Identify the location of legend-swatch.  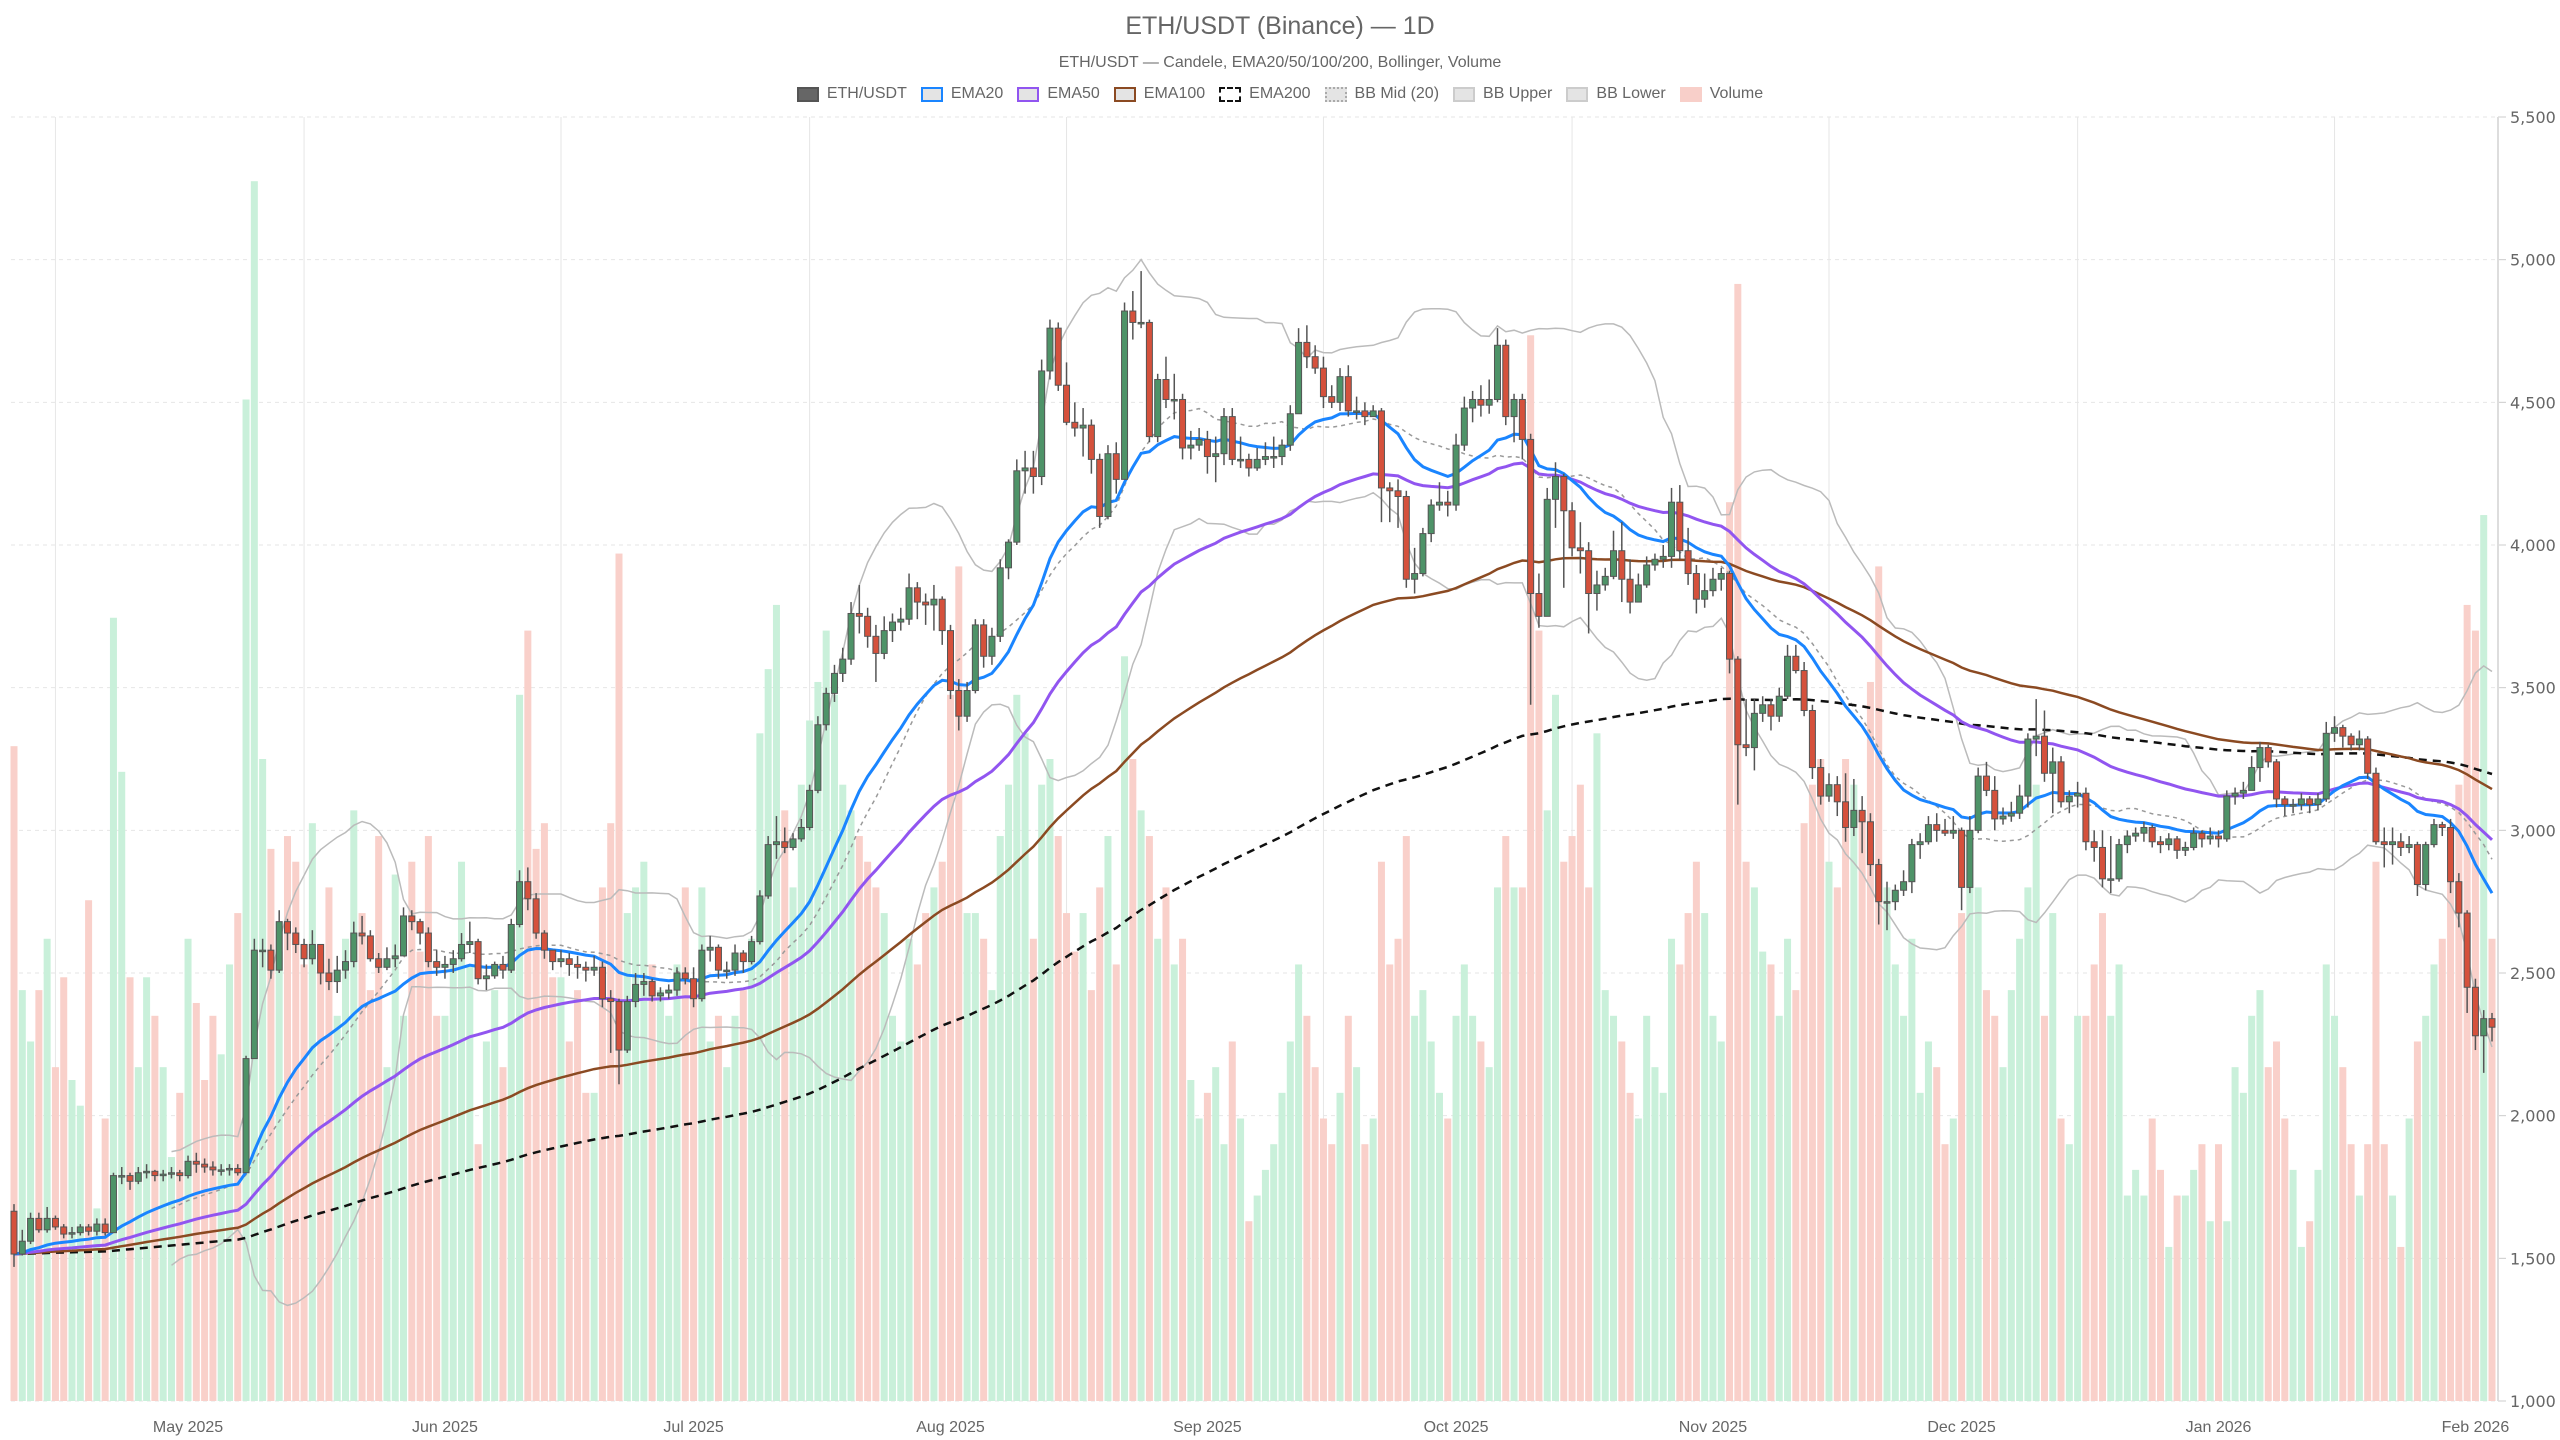
(1028, 94).